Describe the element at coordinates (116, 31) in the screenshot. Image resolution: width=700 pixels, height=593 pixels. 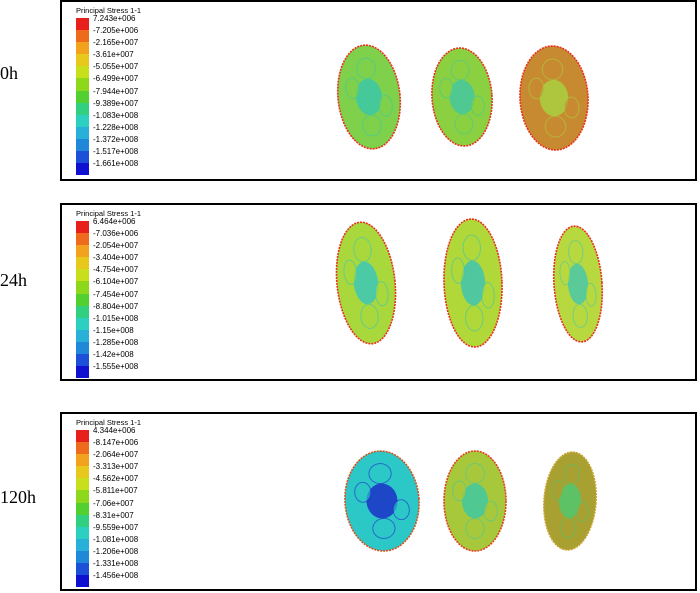
I see `legend-value: -7.205e+006` at that location.